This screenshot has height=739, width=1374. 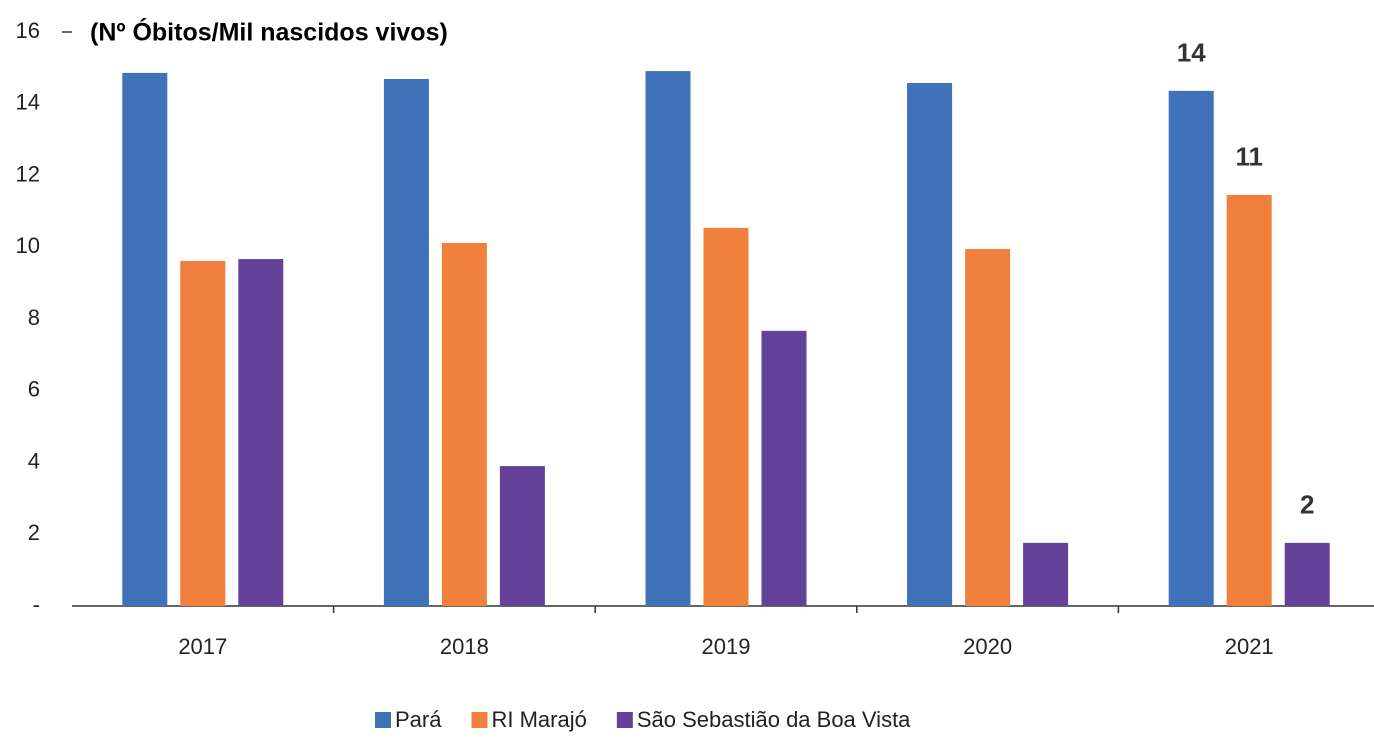 I want to click on x-tick-label: 2020, so click(x=987, y=646).